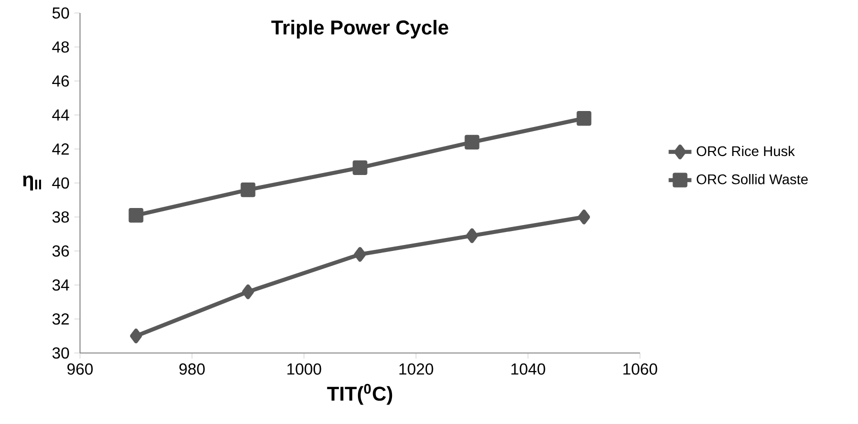 Image resolution: width=858 pixels, height=424 pixels. What do you see at coordinates (60, 217) in the screenshot?
I see `y-tick-label: 38` at bounding box center [60, 217].